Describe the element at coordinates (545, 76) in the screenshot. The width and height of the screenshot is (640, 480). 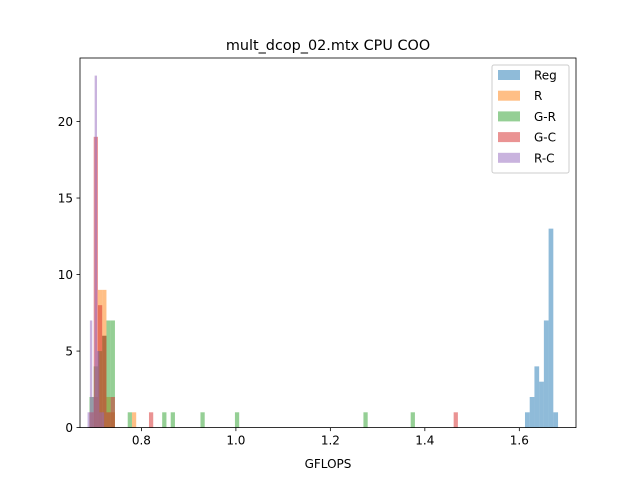
I see `legend-label-reg: Reg` at that location.